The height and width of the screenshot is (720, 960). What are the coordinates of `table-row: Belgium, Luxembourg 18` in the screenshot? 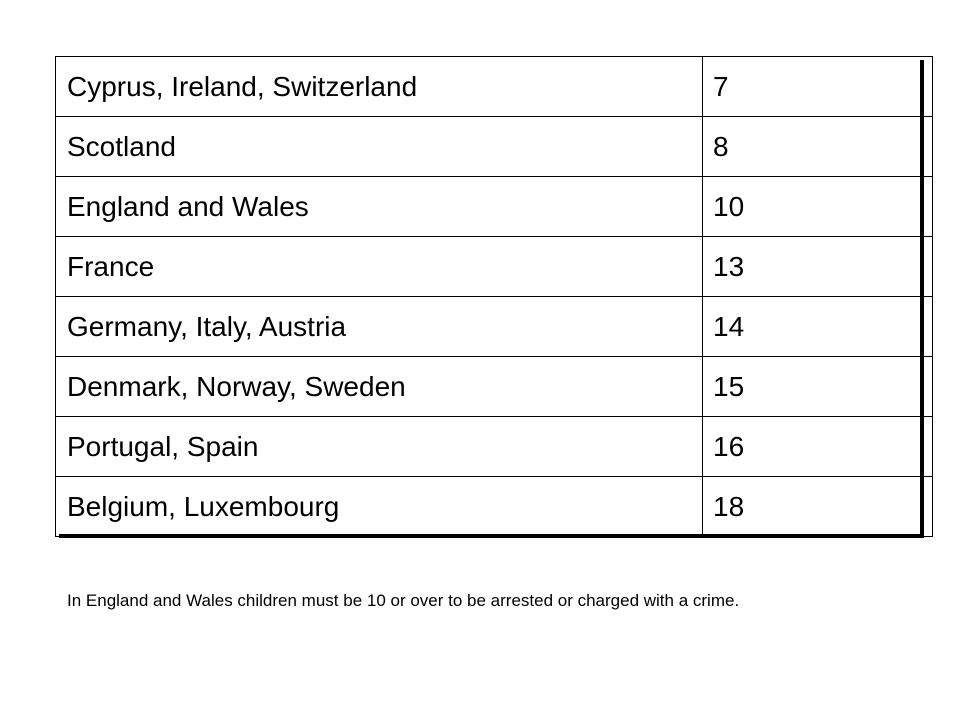 It's located at (494, 506).